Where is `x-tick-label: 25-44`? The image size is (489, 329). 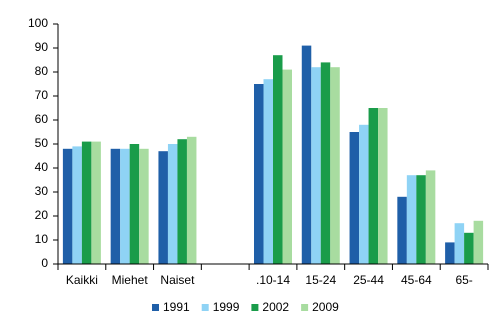 x-tick-label: 25-44 is located at coordinates (368, 280).